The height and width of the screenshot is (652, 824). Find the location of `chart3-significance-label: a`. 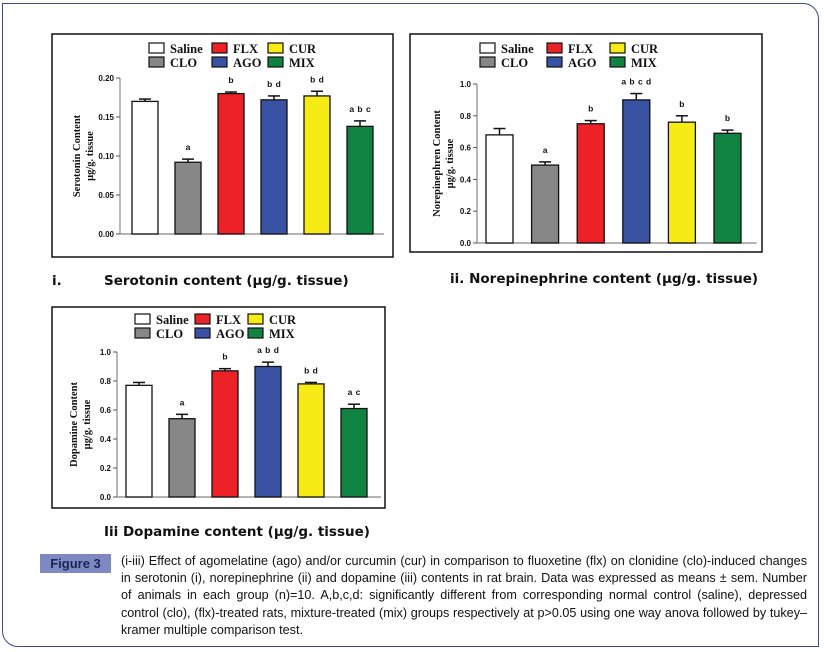

chart3-significance-label: a is located at coordinates (182, 402).